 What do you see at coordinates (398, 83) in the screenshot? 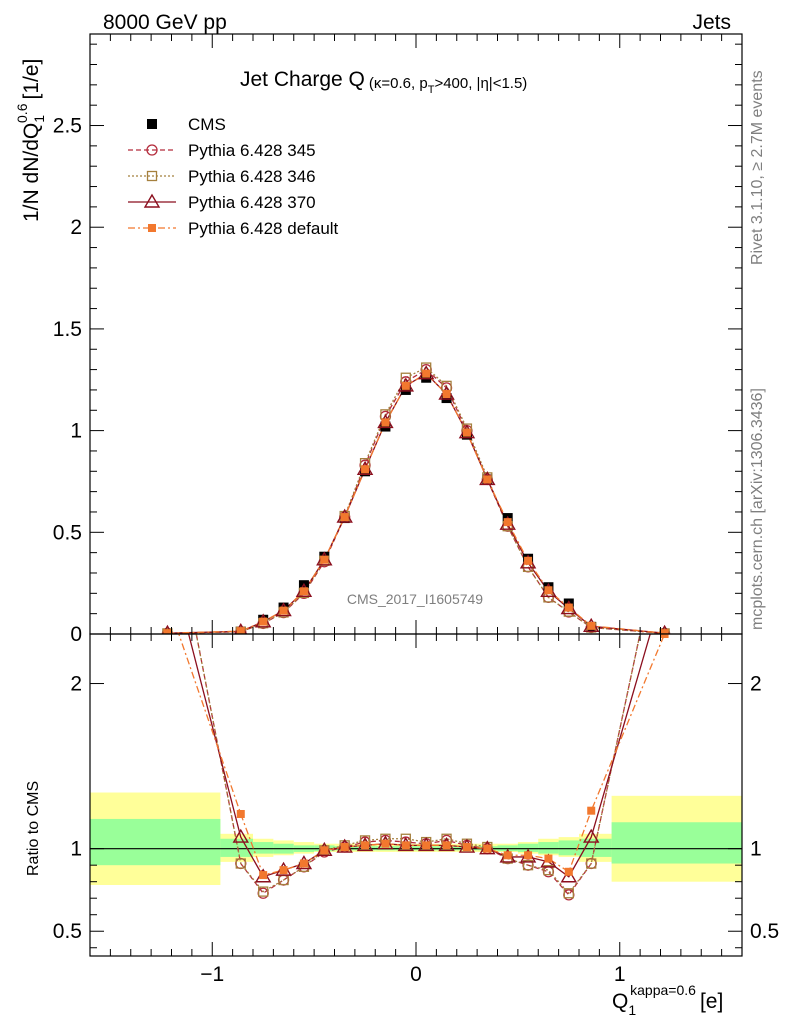
I see `chart-title-sub: (κ=0.6, p` at bounding box center [398, 83].